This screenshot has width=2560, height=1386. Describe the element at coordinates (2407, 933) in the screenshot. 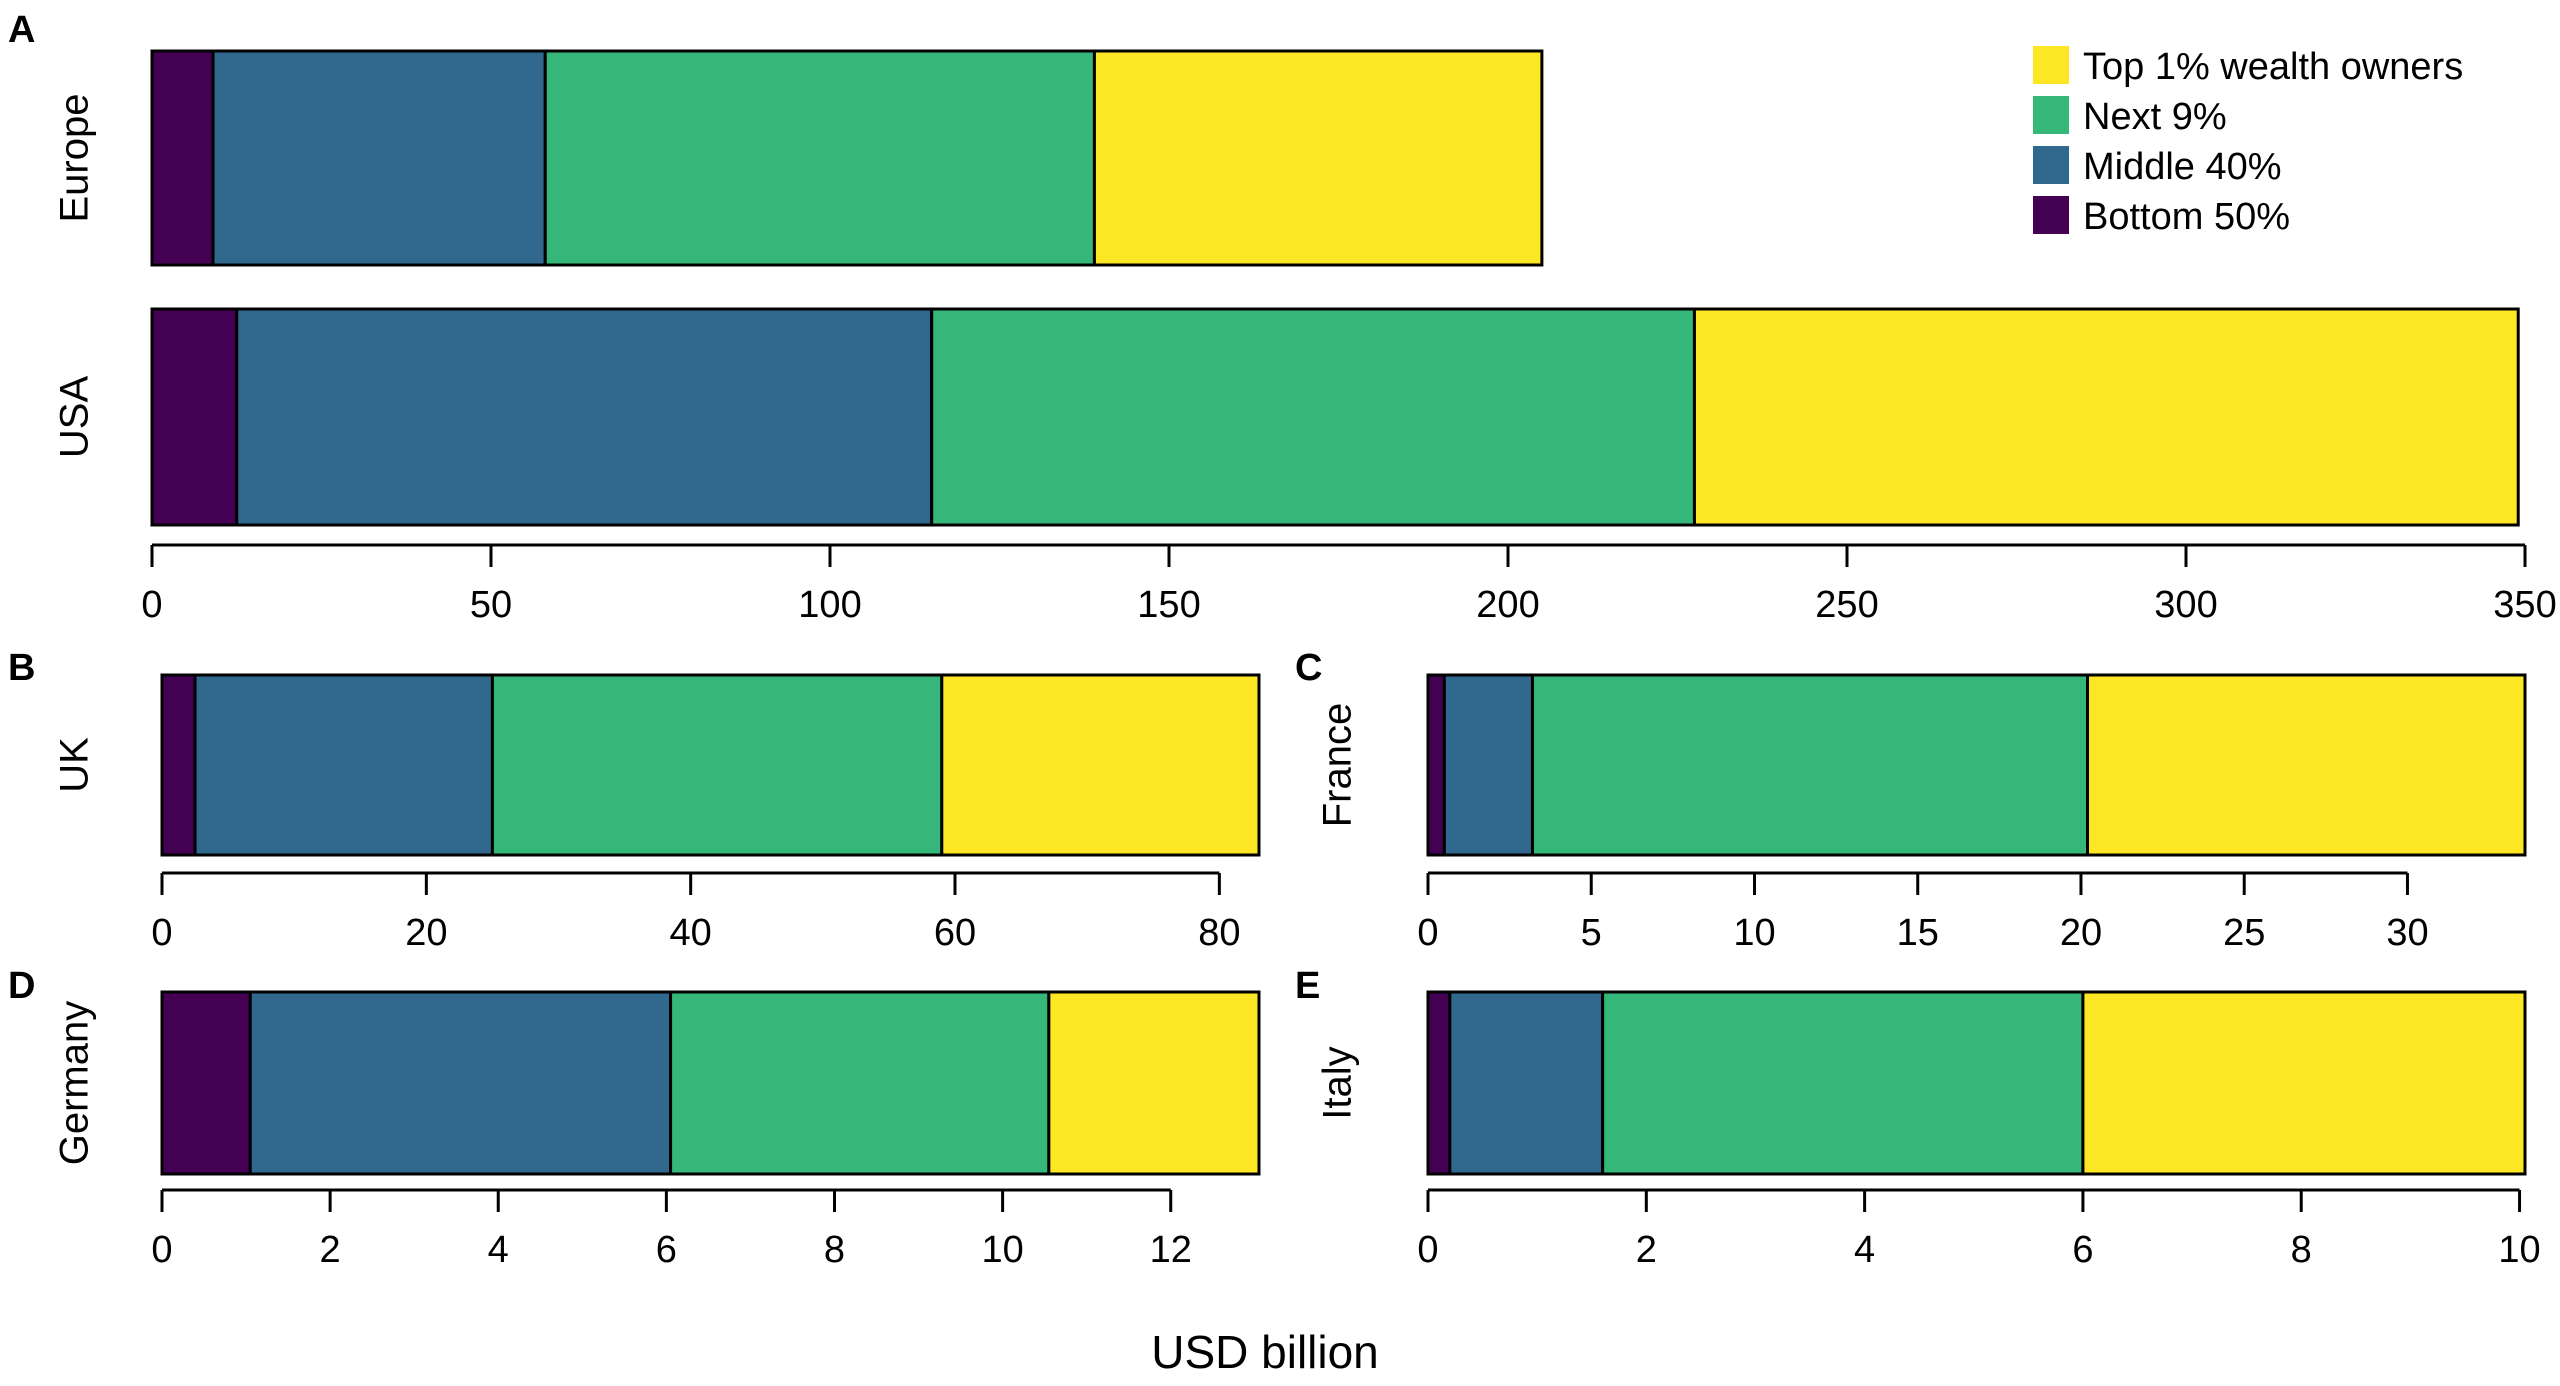

I see `x-tick-label: 30` at that location.